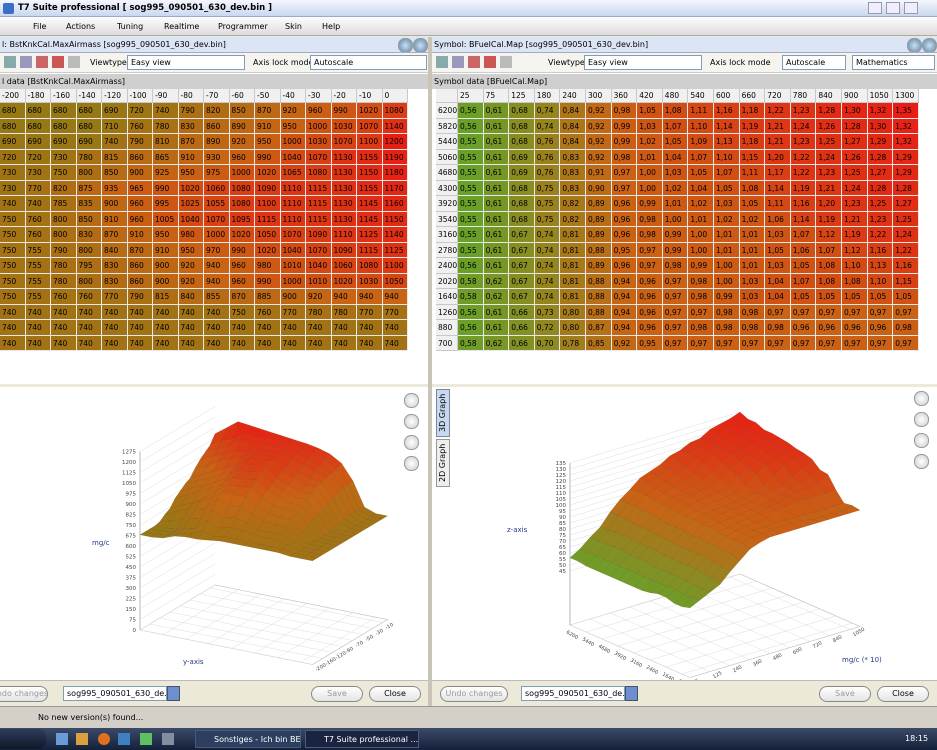  Describe the element at coordinates (131, 589) in the screenshot. I see `z-tick-label: 300` at that location.